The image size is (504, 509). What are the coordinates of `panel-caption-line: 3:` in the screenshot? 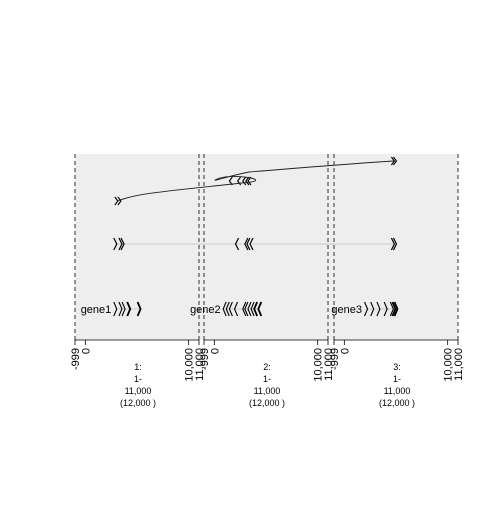 It's located at (397, 367).